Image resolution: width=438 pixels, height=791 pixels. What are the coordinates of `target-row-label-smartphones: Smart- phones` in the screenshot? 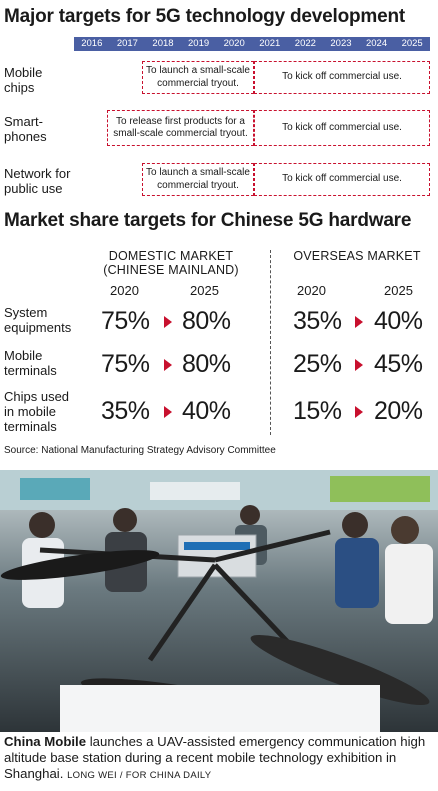 It's located at (25, 129).